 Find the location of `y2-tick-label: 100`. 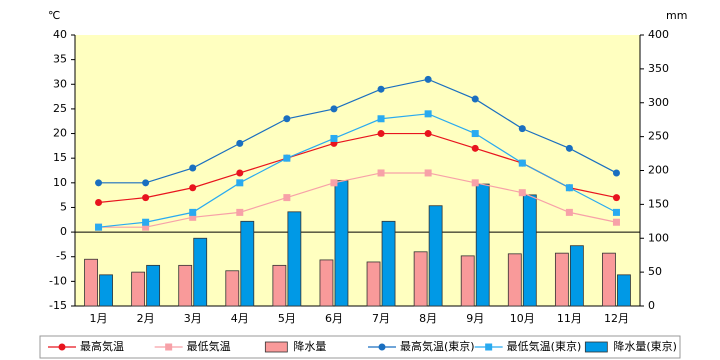

y2-tick-label: 100 is located at coordinates (658, 237).